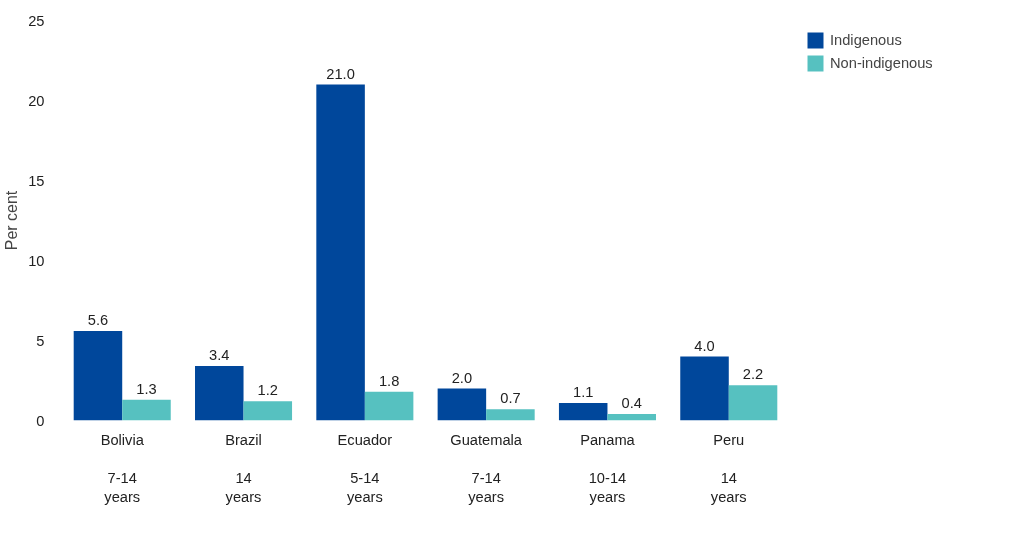 This screenshot has width=1019, height=553. What do you see at coordinates (753, 374) in the screenshot?
I see `data-label: 2.2` at bounding box center [753, 374].